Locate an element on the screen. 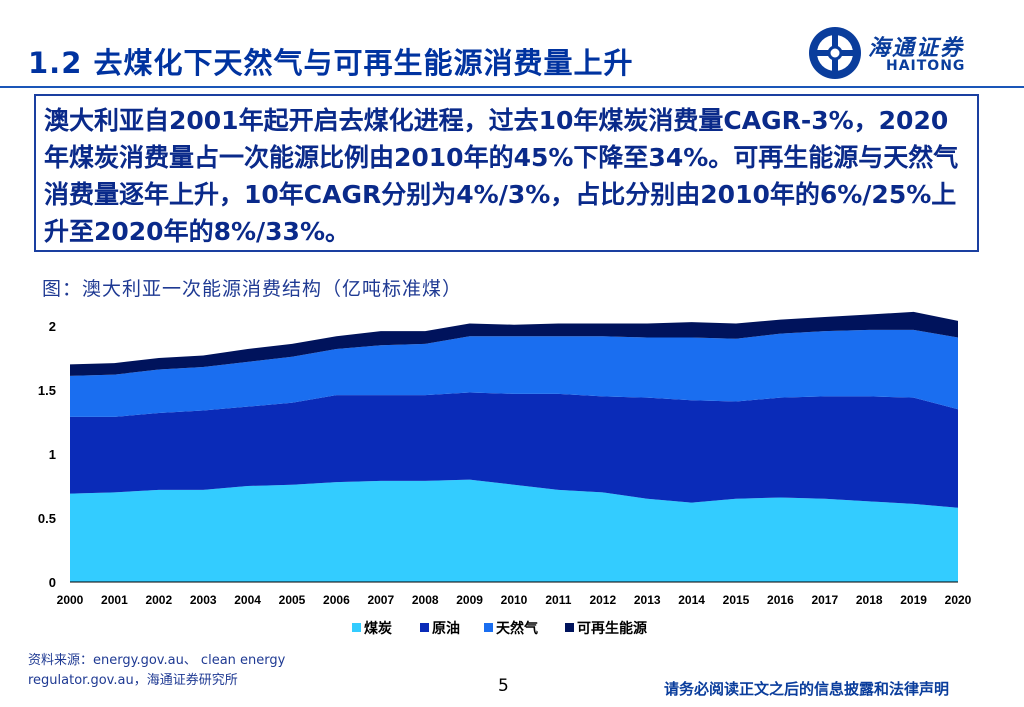 Image resolution: width=1024 pixels, height=707 pixels. haitong-logo: 海通证券 HAITONG is located at coordinates (906, 54).